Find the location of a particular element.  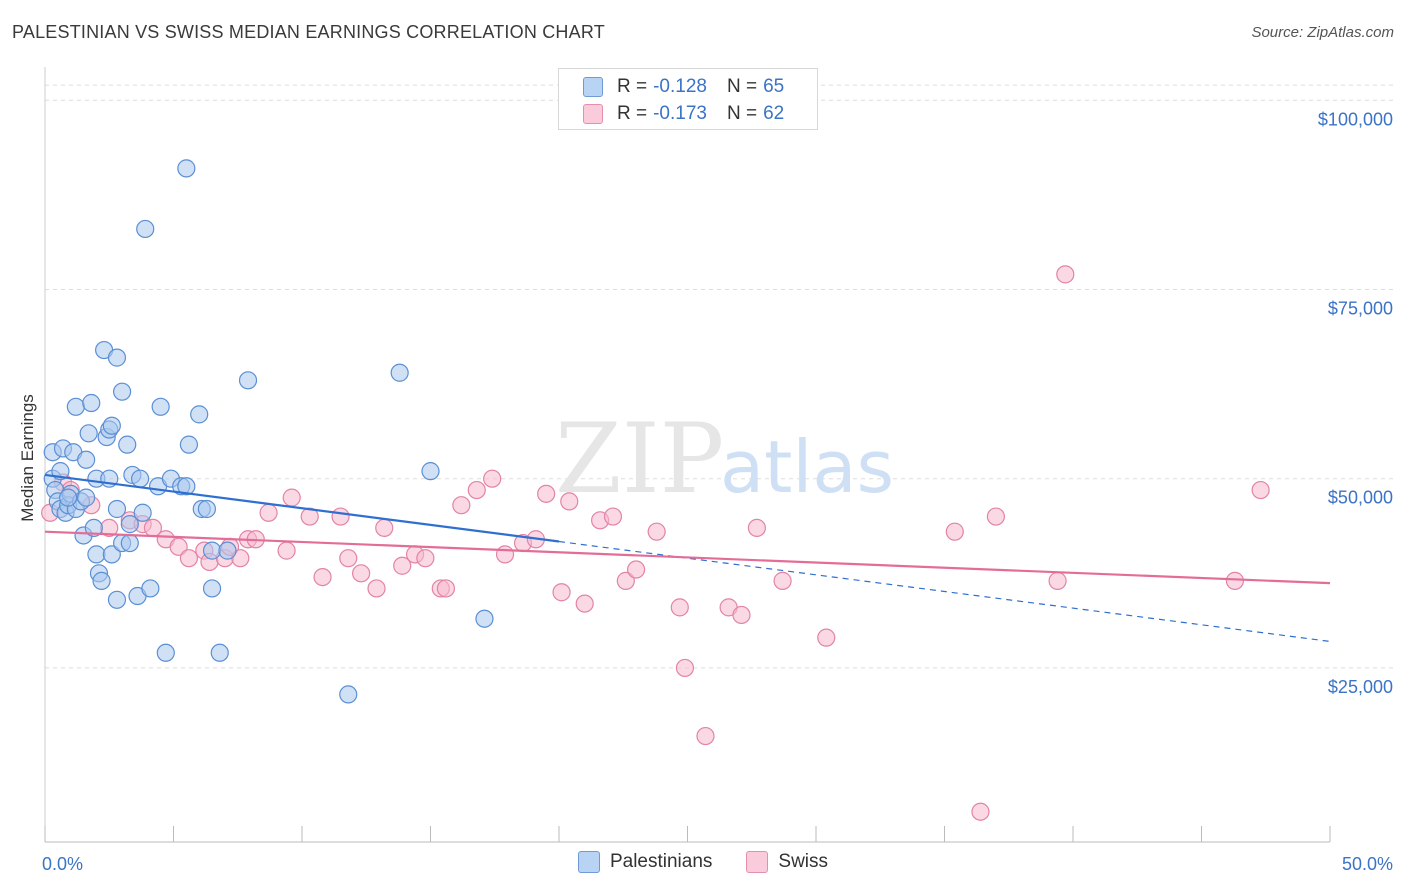

y-tick-label: $100,000 is located at coordinates (1355, 119).